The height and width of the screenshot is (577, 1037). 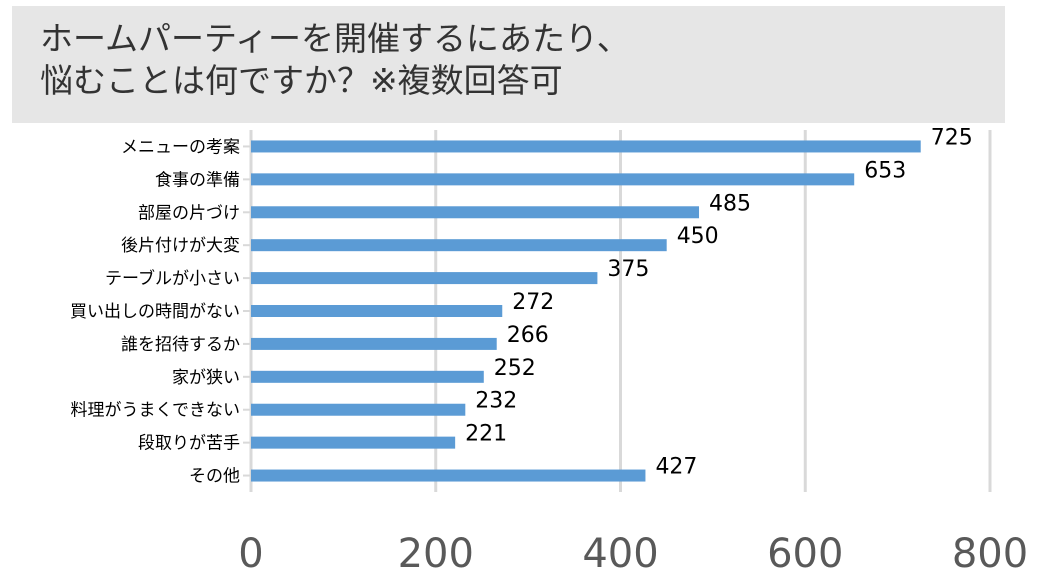 What do you see at coordinates (730, 203) in the screenshot?
I see `data-label: 485` at bounding box center [730, 203].